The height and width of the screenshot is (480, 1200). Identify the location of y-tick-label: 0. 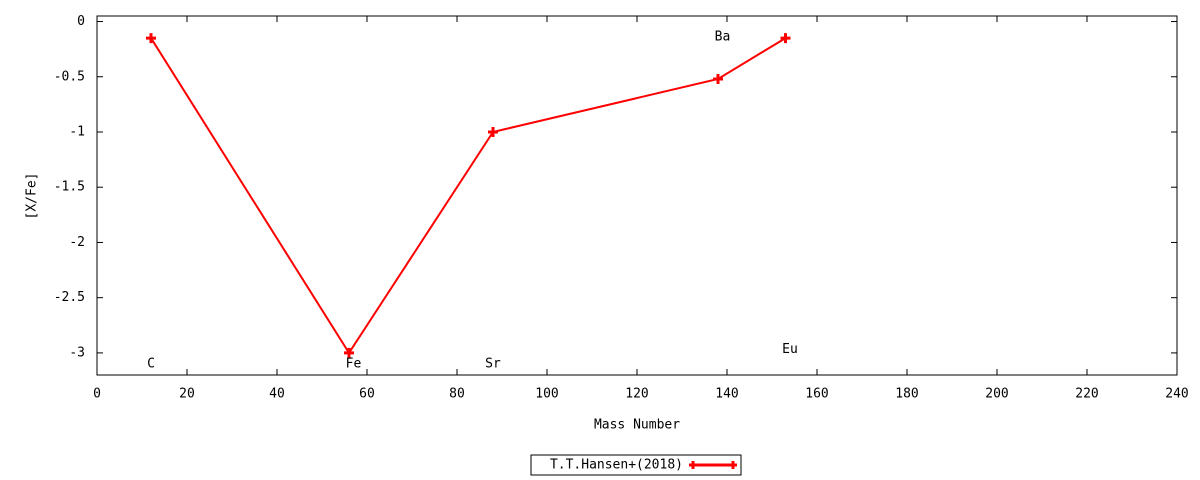
(81, 21).